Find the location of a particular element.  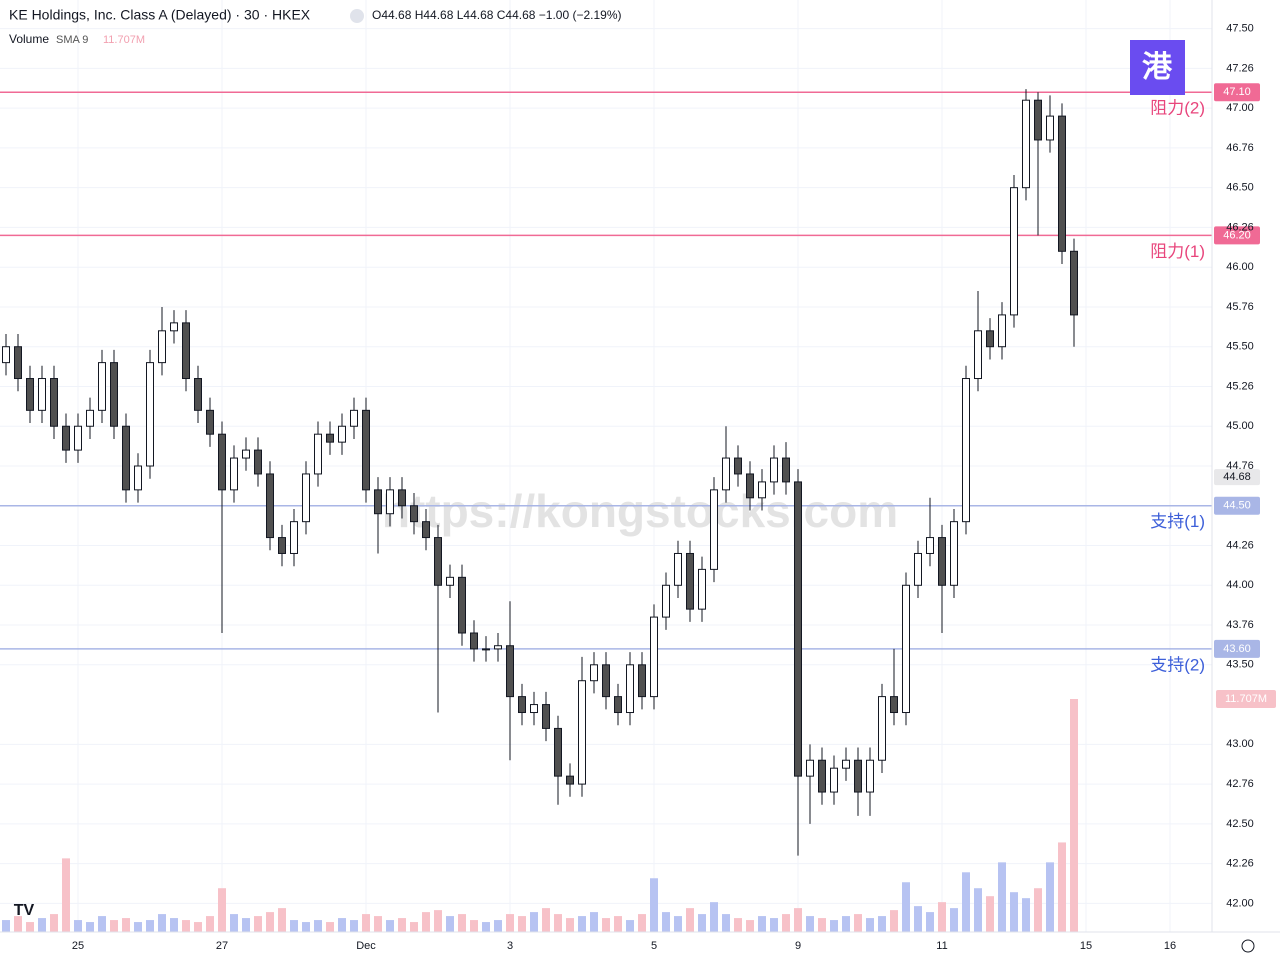

y-tick-label: 42.50 is located at coordinates (1240, 824).